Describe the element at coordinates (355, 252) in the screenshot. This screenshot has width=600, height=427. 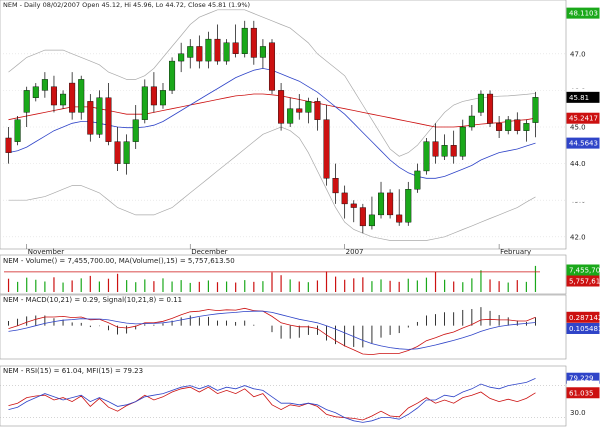
I see `date-tick-label: 2007` at that location.